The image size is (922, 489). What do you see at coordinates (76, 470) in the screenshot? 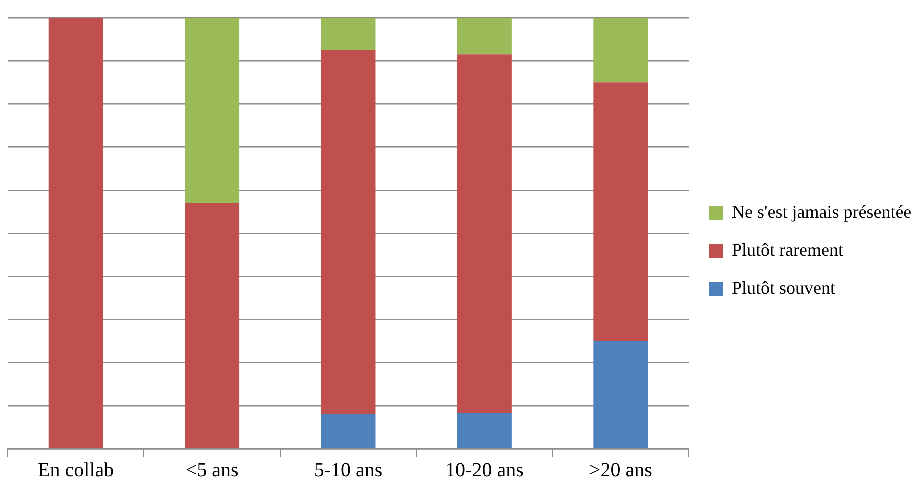
I see `x-tick-label: En collab` at bounding box center [76, 470].